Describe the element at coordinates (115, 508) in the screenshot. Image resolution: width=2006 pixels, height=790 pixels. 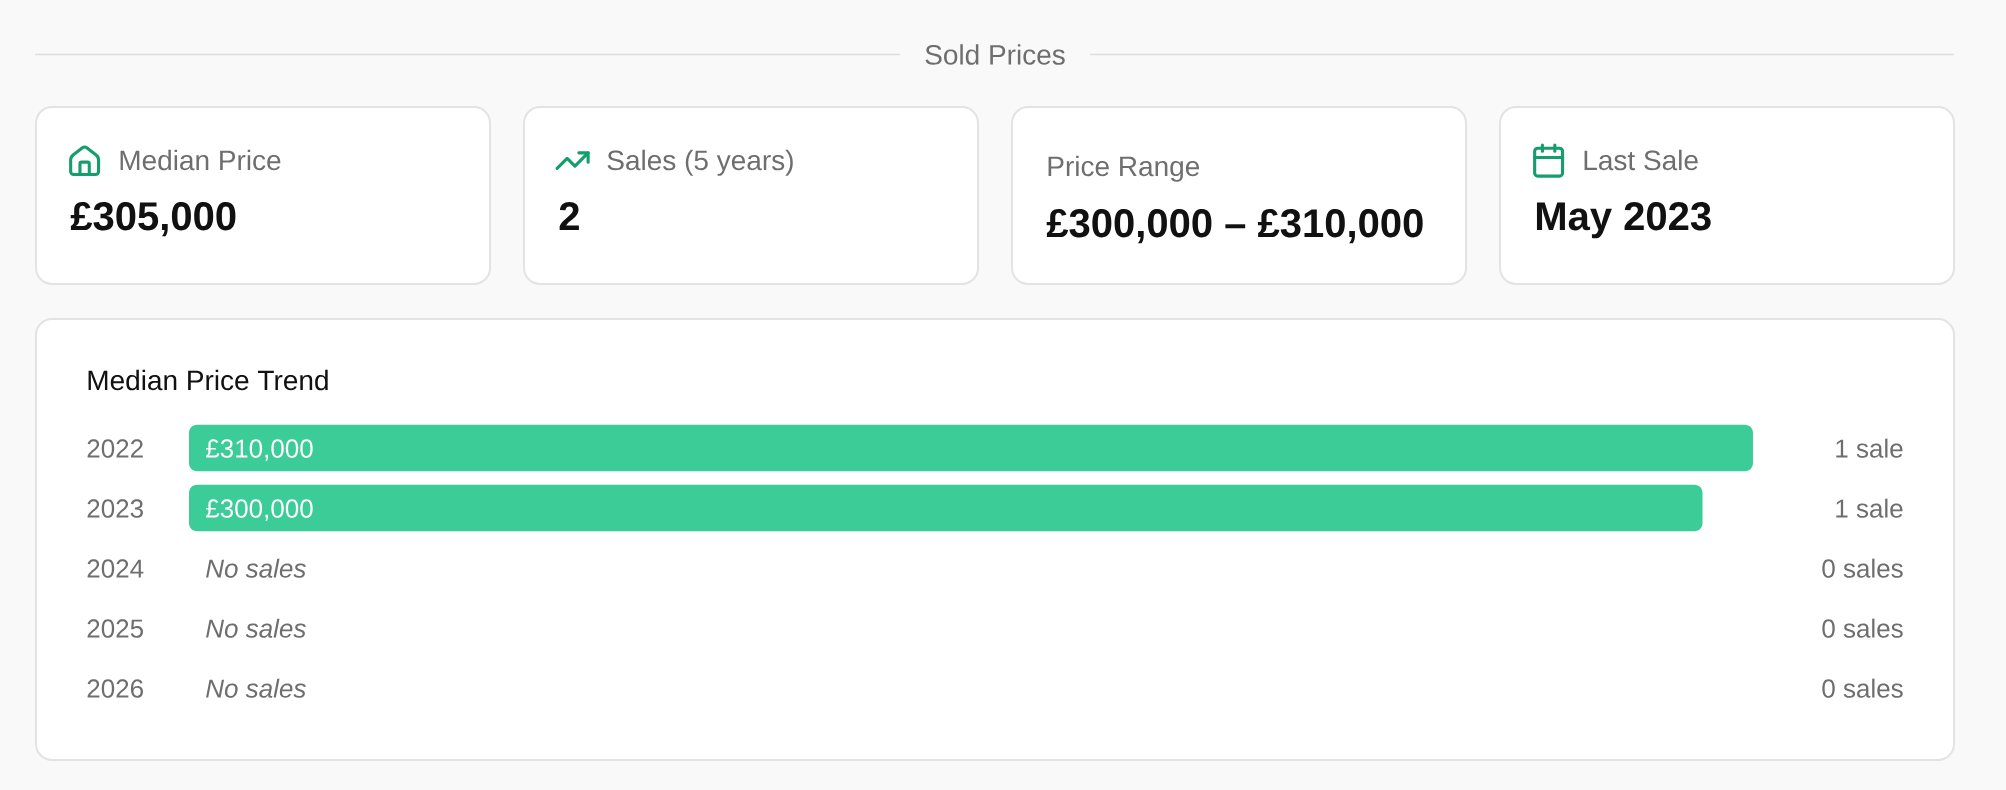
I see `y-tick-label: 2023` at that location.